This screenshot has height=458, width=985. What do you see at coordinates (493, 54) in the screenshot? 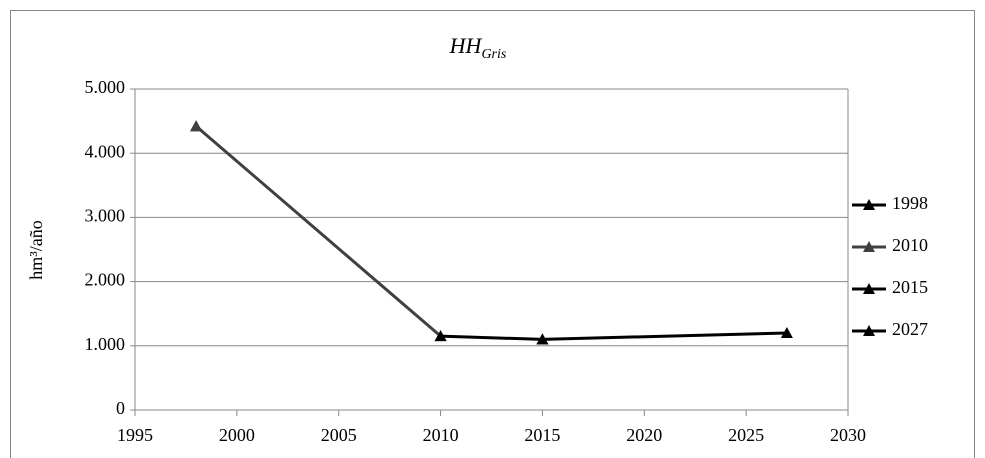
I see `title-subscript: Gris` at bounding box center [493, 54].